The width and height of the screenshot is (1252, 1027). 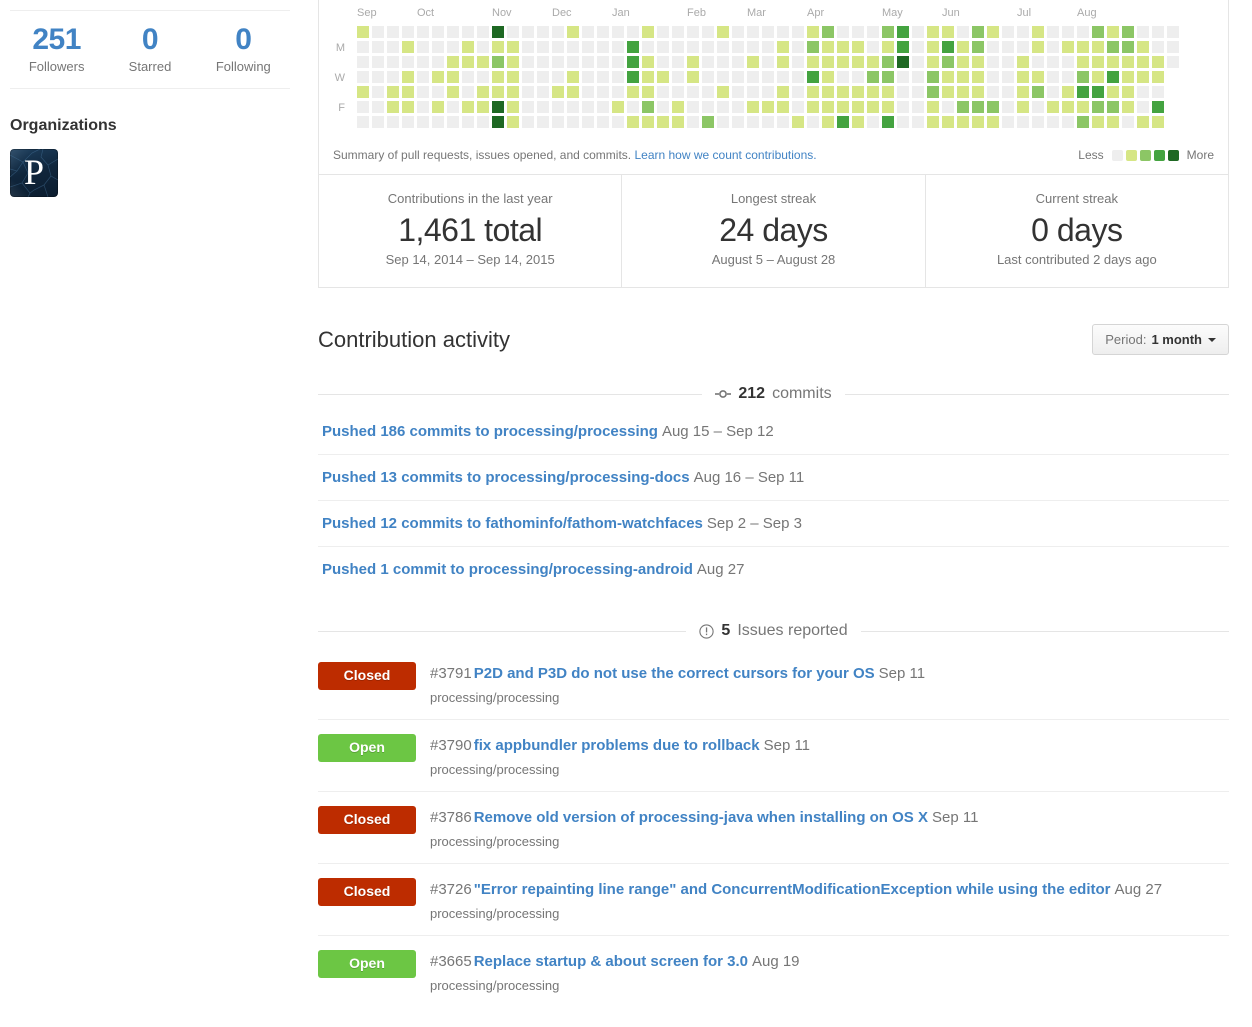 I want to click on issue-repository: processing/processing, so click(x=495, y=985).